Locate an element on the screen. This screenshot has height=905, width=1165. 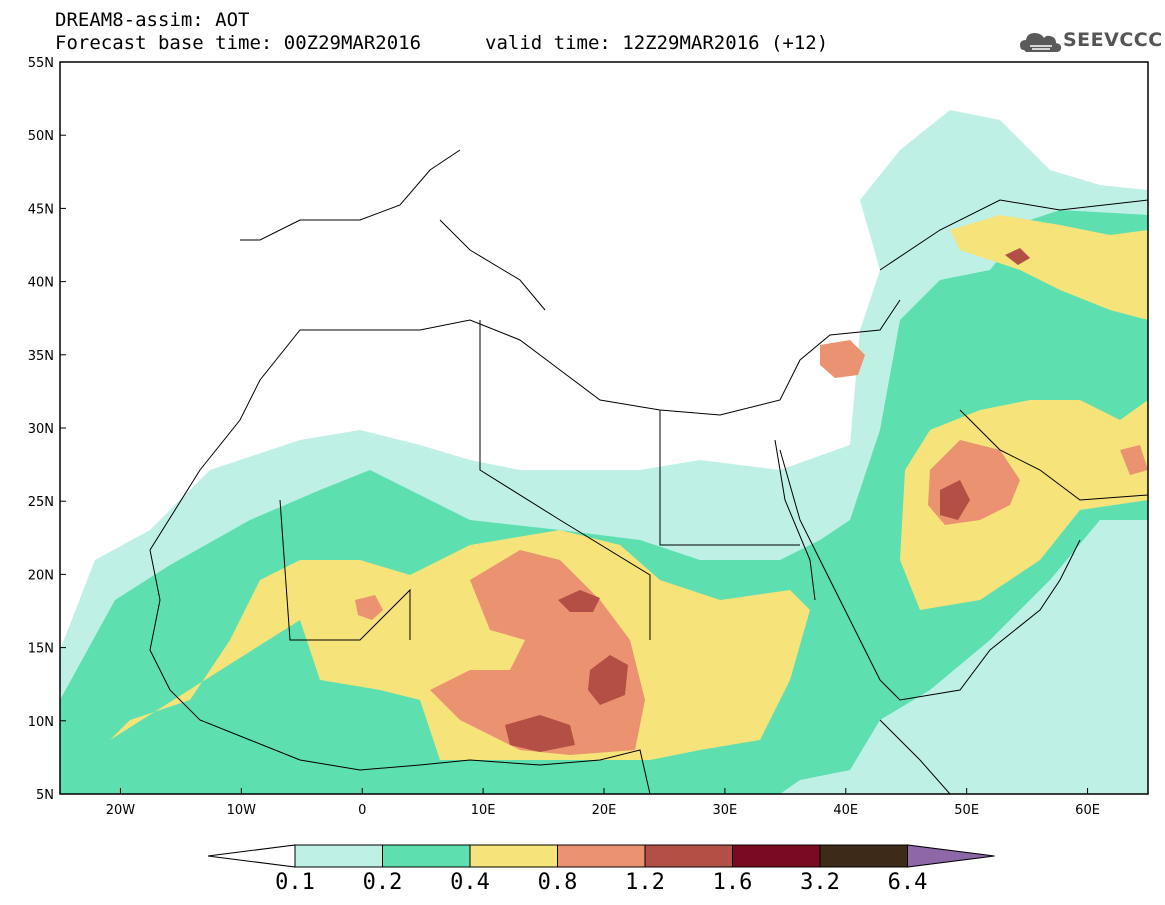
lat-label: 5N is located at coordinates (45, 795).